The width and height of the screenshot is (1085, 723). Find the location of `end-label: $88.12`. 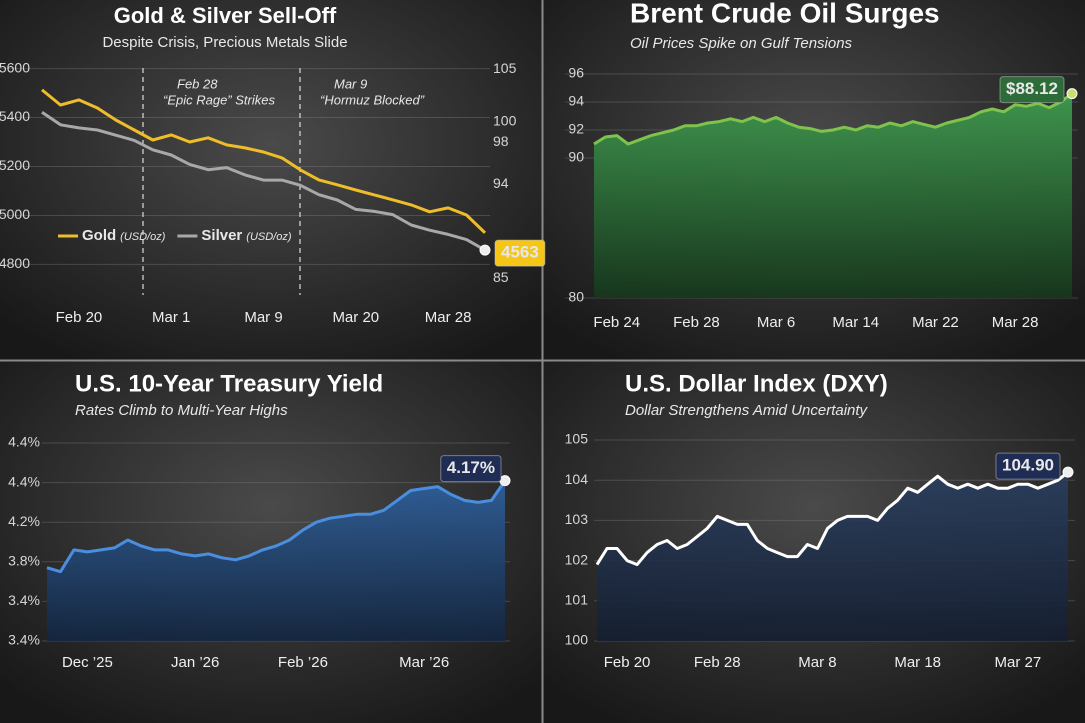

end-label: $88.12 is located at coordinates (1032, 88).